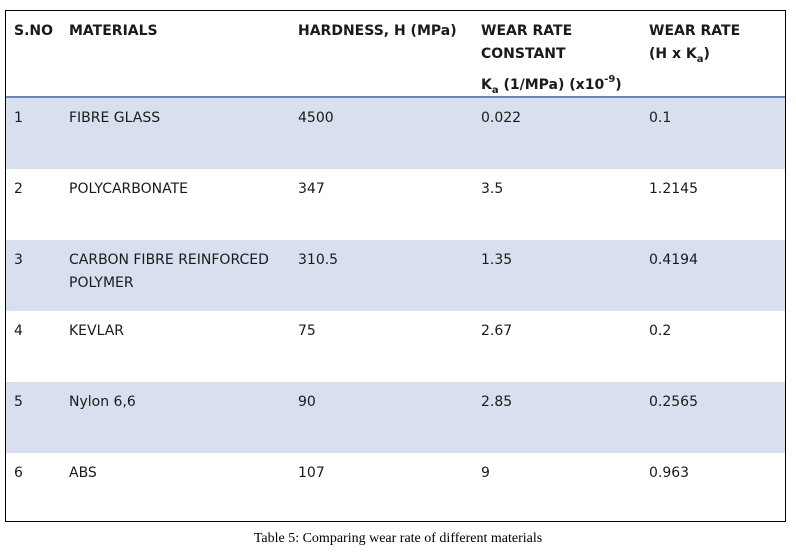 The width and height of the screenshot is (796, 557). Describe the element at coordinates (695, 31) in the screenshot. I see `header-wear-rate-line1: WEAR RATE` at that location.